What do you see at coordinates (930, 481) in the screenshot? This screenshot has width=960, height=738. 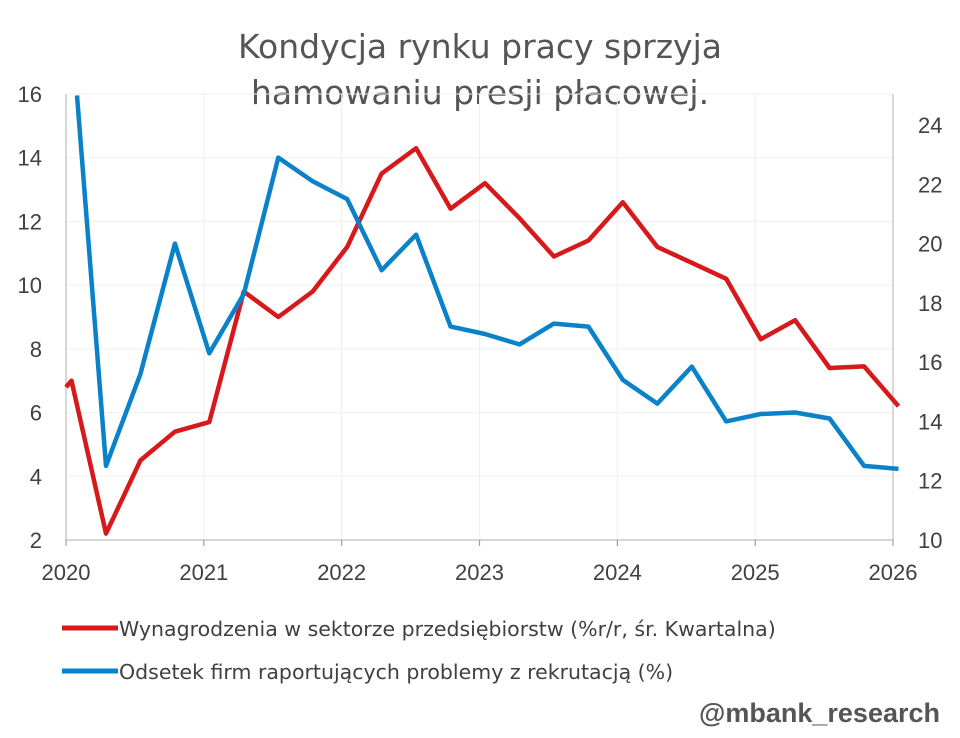 I see `y-right-tick-label-1: 12` at bounding box center [930, 481].